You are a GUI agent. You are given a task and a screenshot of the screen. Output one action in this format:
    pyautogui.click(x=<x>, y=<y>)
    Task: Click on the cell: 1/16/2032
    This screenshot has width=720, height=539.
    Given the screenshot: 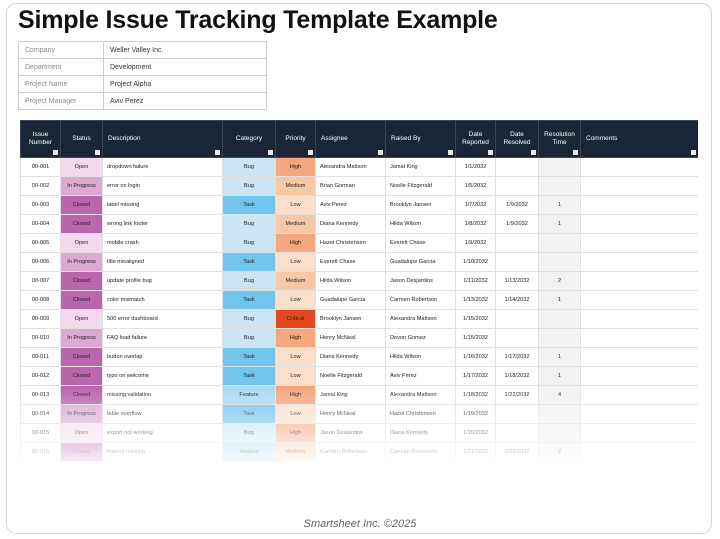 What is the action you would take?
    pyautogui.click(x=475, y=357)
    